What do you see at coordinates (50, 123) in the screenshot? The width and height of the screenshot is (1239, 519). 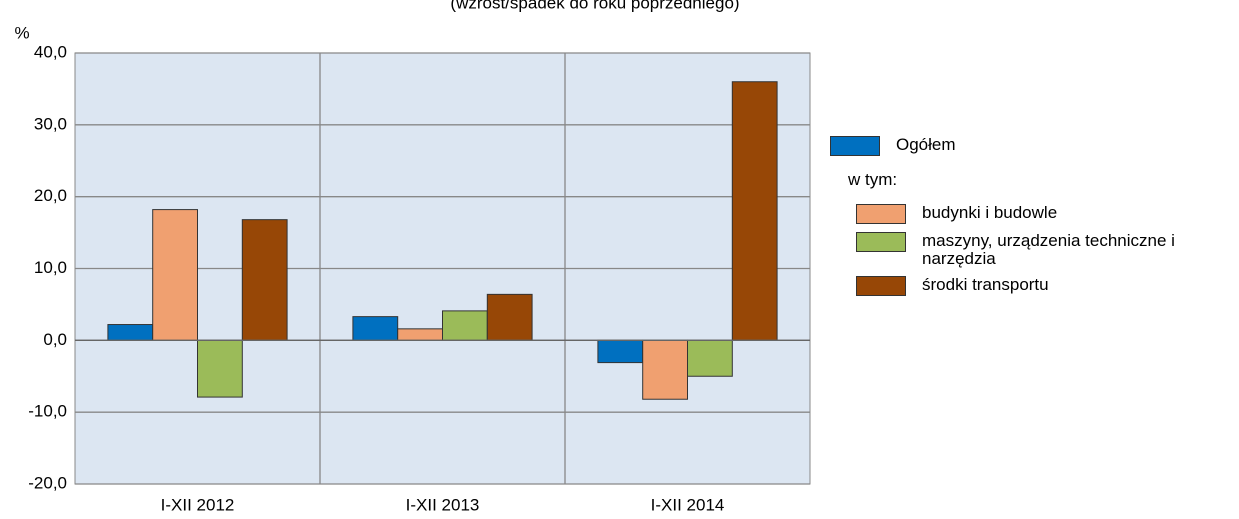 I see `y-tick-label: 30,0` at bounding box center [50, 123].